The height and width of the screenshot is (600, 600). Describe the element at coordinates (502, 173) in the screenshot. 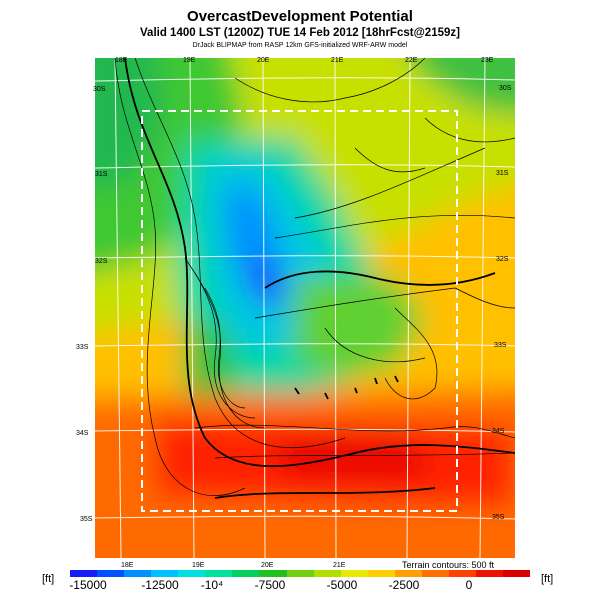

I see `lat-label-right: 31S` at that location.